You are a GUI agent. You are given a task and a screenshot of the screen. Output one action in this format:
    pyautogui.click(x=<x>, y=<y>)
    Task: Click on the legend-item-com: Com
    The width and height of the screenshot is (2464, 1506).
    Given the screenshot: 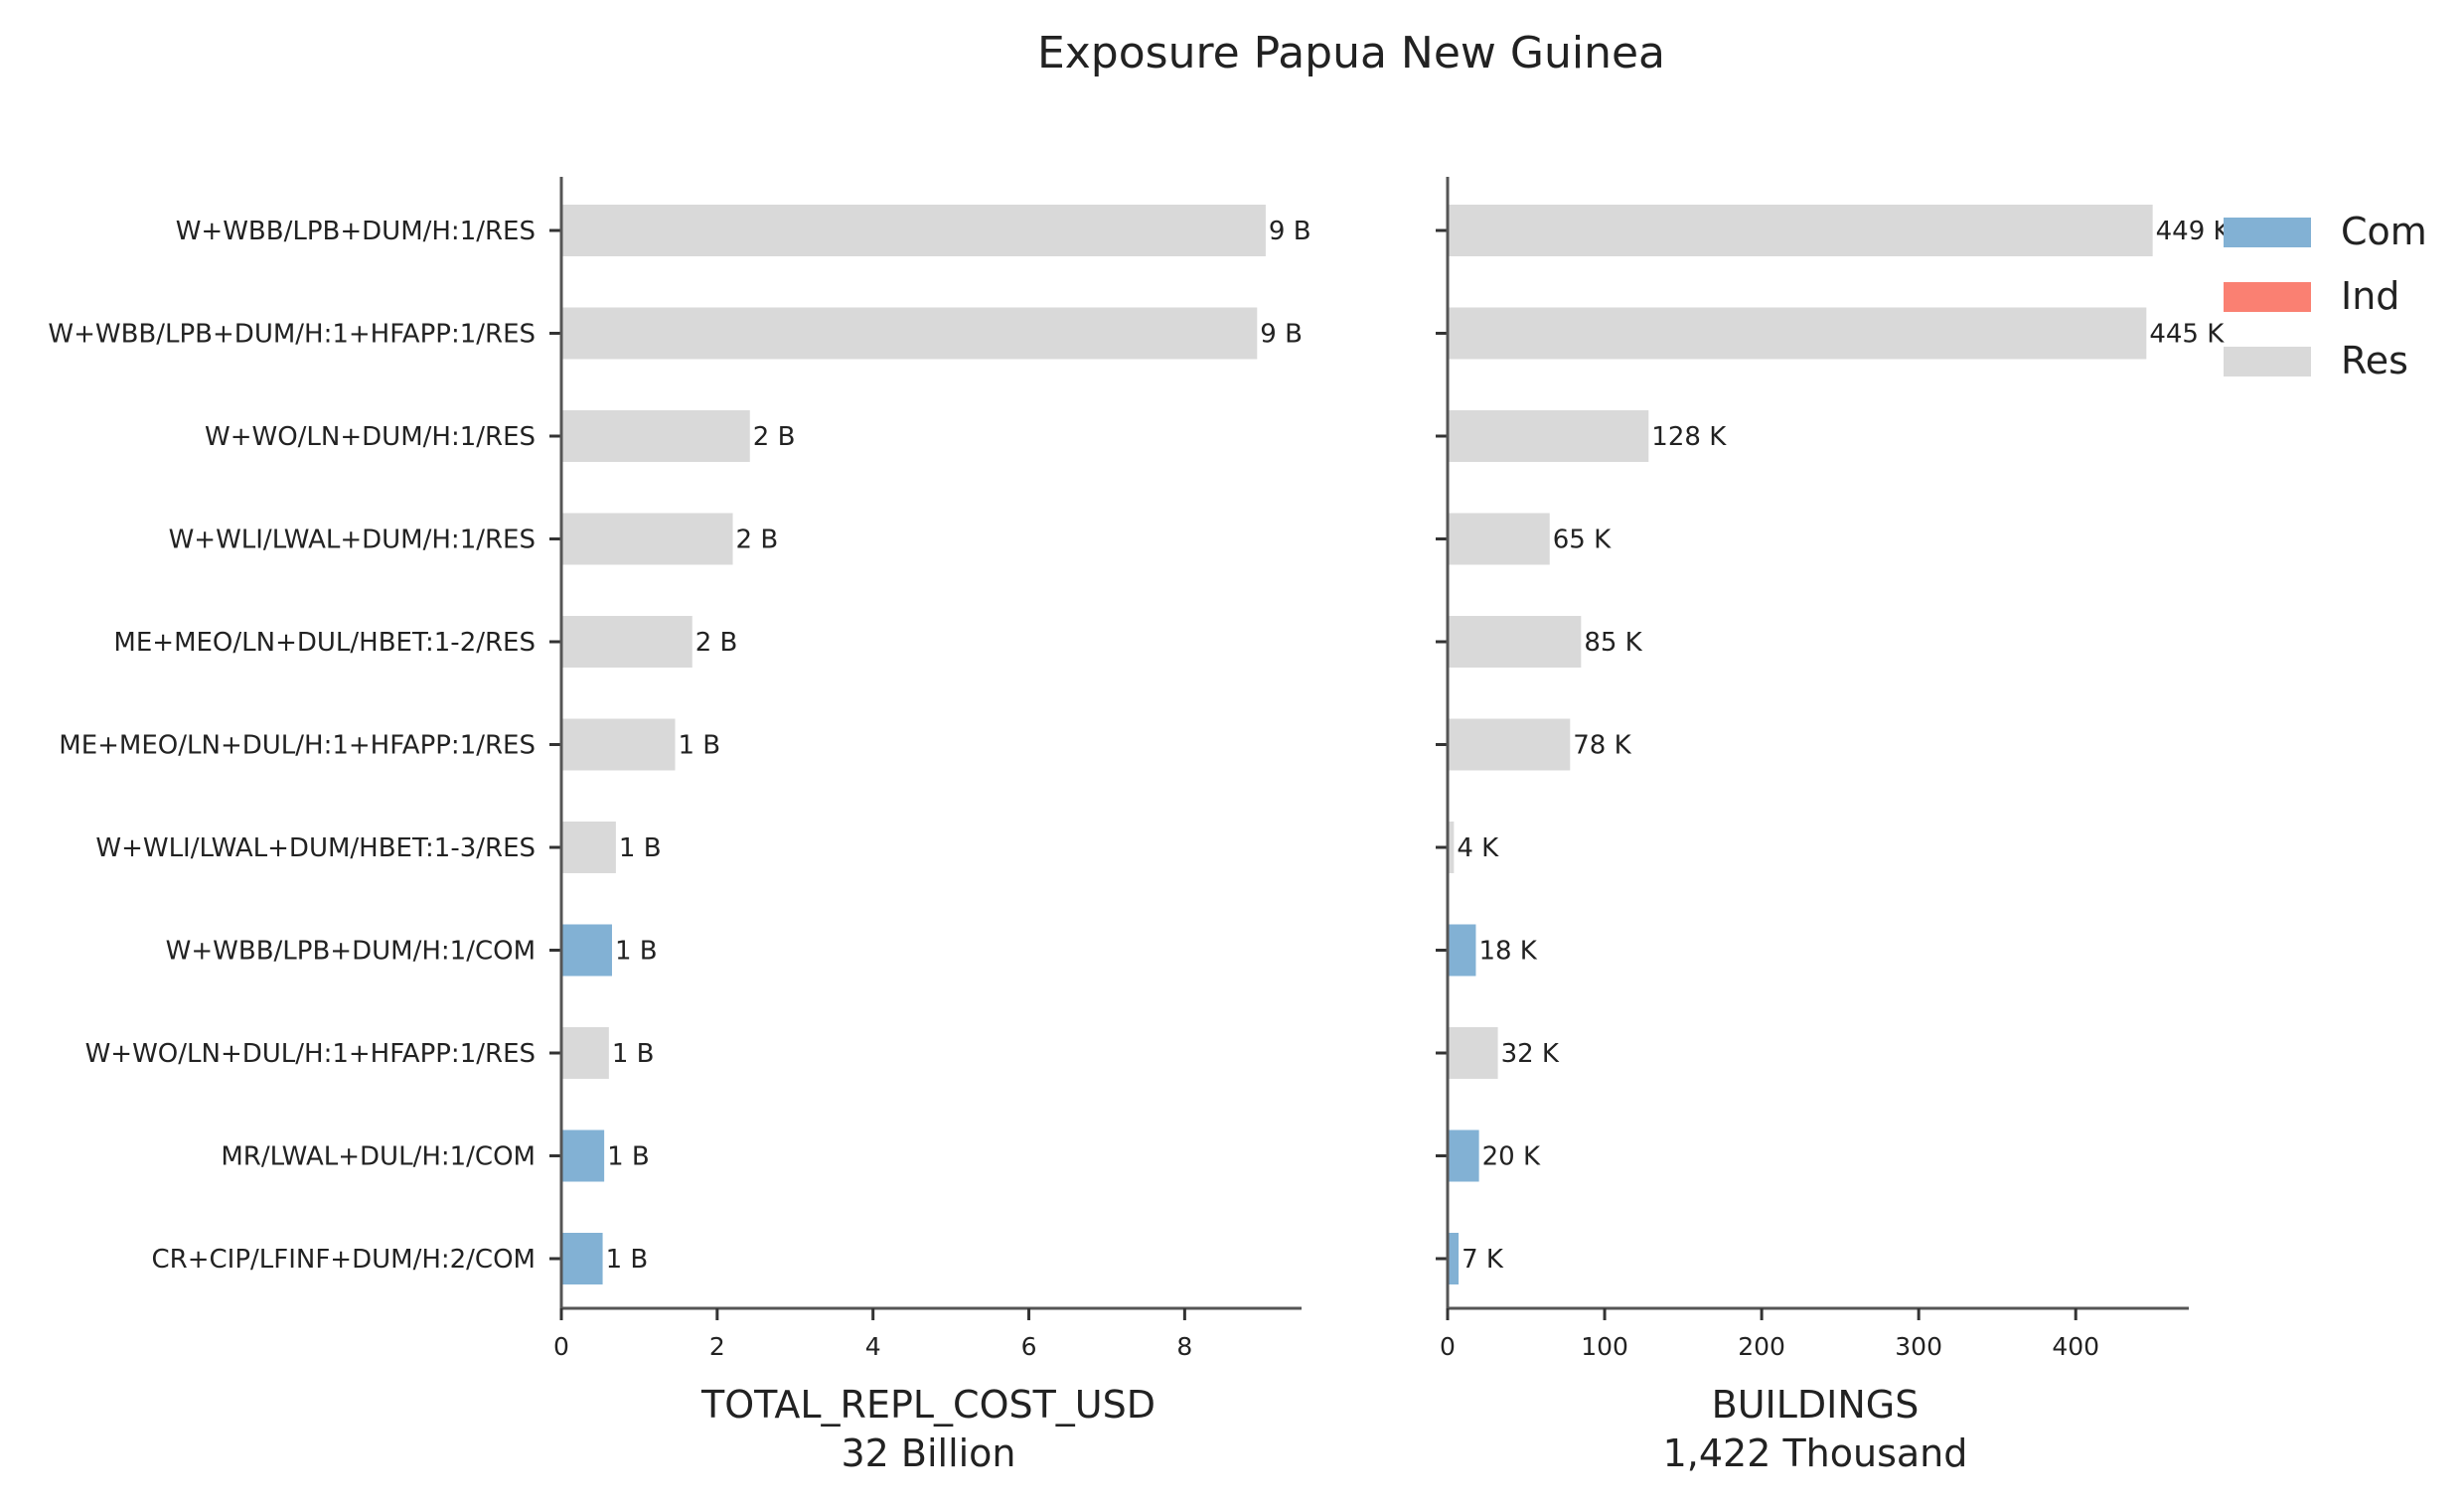 What is the action you would take?
    pyautogui.click(x=2325, y=231)
    